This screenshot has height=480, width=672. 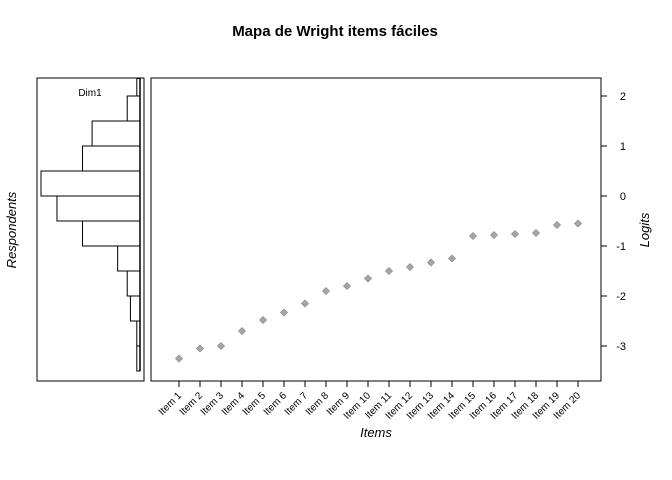 I want to click on y-tick-label: -2, so click(x=621, y=297).